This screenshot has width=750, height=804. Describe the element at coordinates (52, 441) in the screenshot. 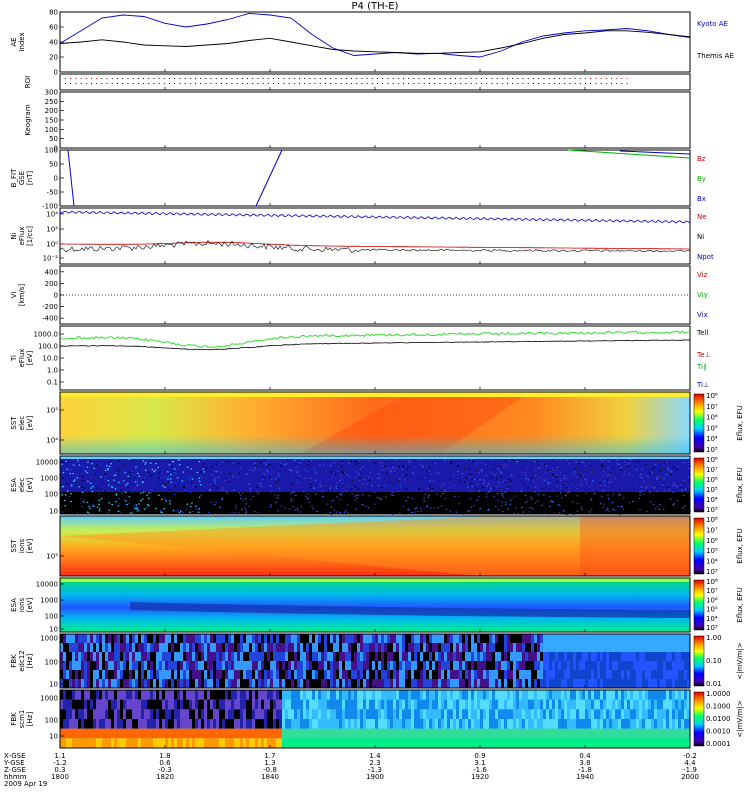

I see `y-tick-label: 10⁴` at that location.